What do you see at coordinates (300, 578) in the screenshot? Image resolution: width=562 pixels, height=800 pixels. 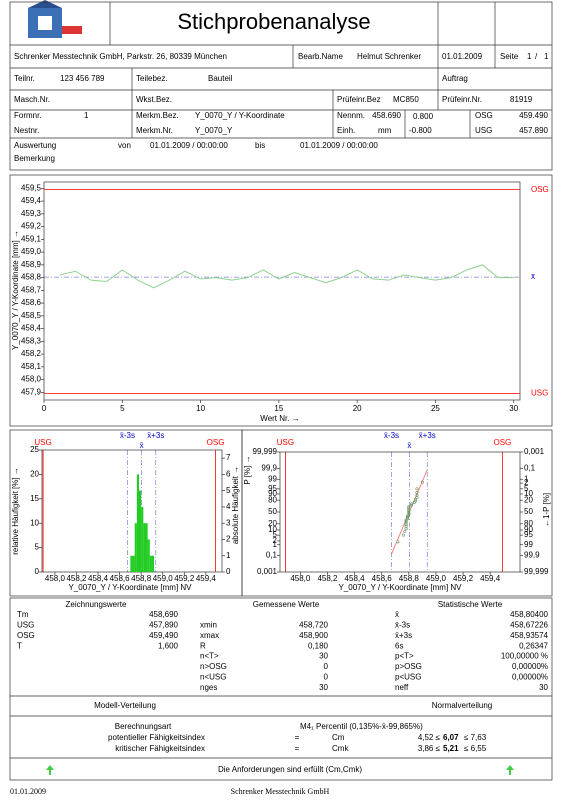 I see `x-tick-label: 458,0` at bounding box center [300, 578].